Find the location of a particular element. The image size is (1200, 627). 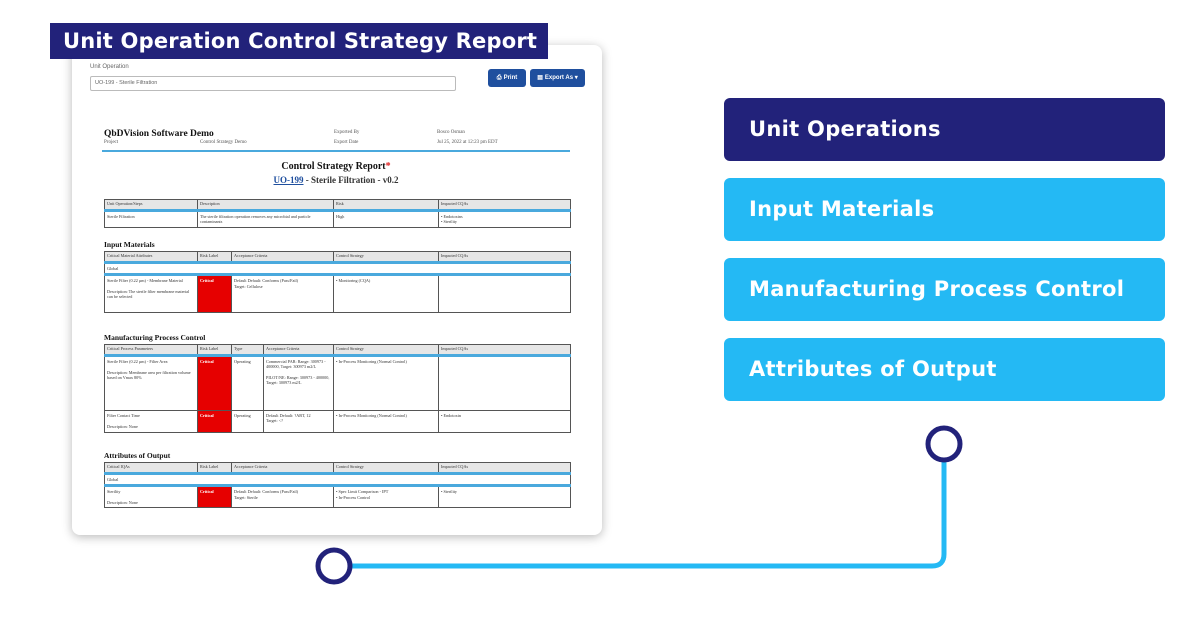

connector-start-node is located at coordinates (334, 566).